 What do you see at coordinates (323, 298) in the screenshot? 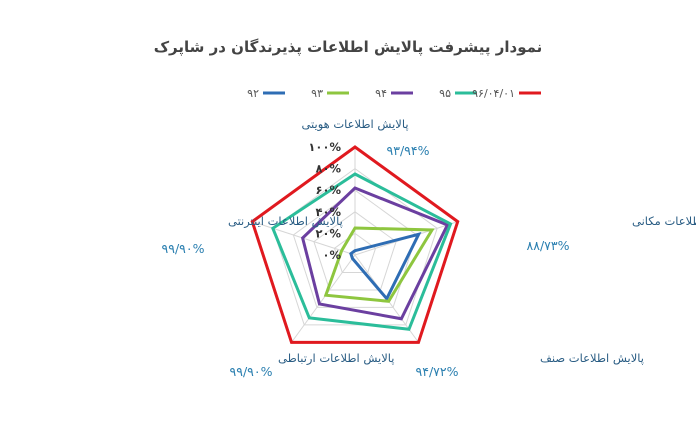
I see `grid-spoke` at bounding box center [323, 298].